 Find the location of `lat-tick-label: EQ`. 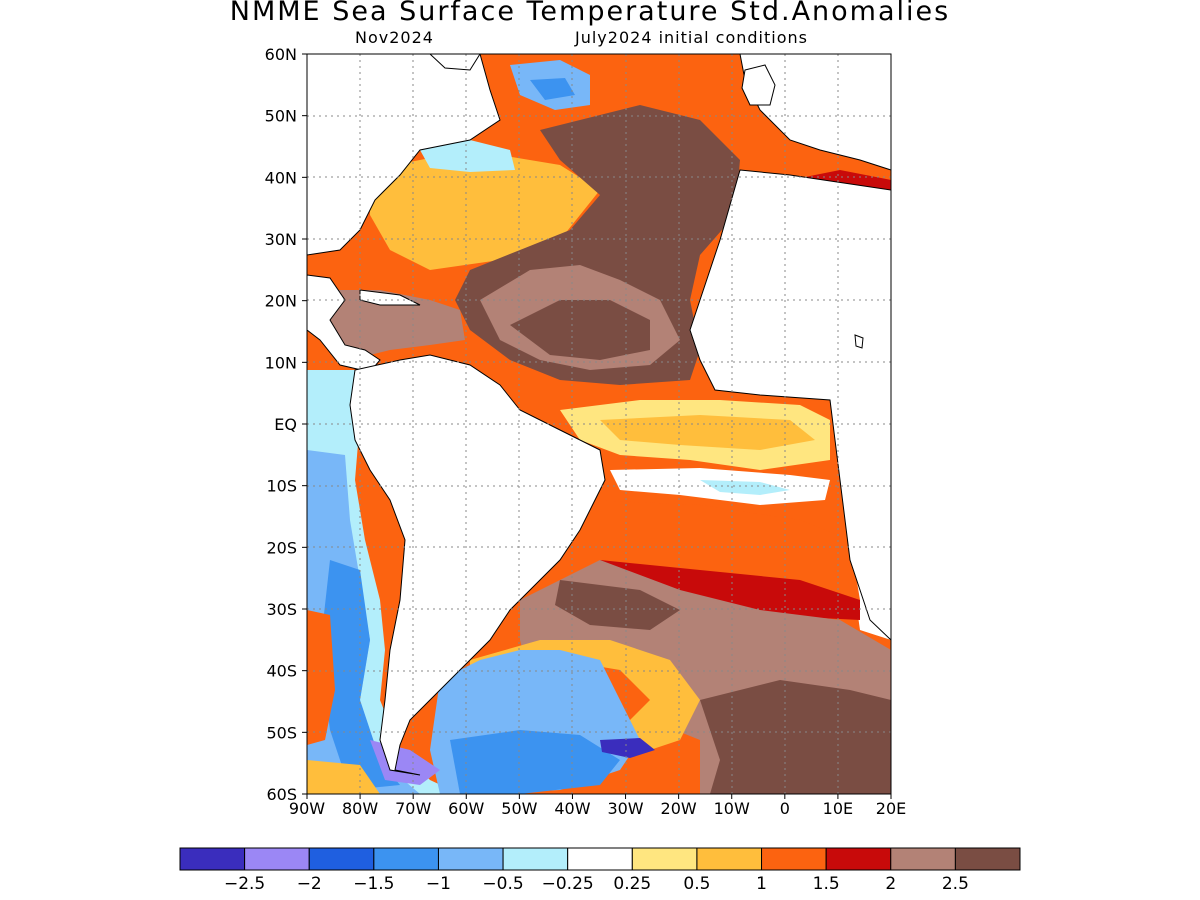

lat-tick-label: EQ is located at coordinates (285, 424).